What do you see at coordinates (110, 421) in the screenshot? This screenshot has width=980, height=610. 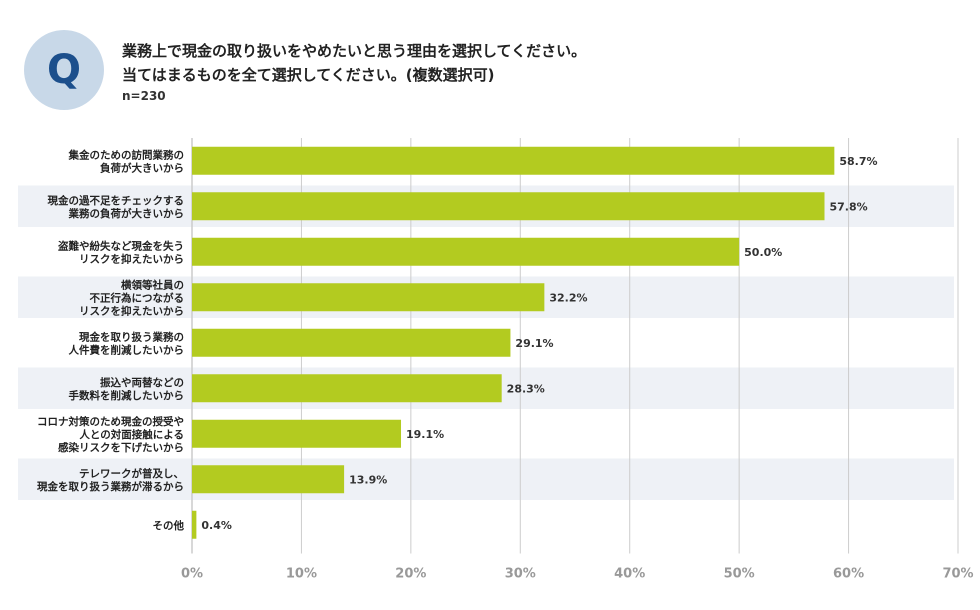 I see `category-label: コロナ対策のため現金の授受や` at bounding box center [110, 421].